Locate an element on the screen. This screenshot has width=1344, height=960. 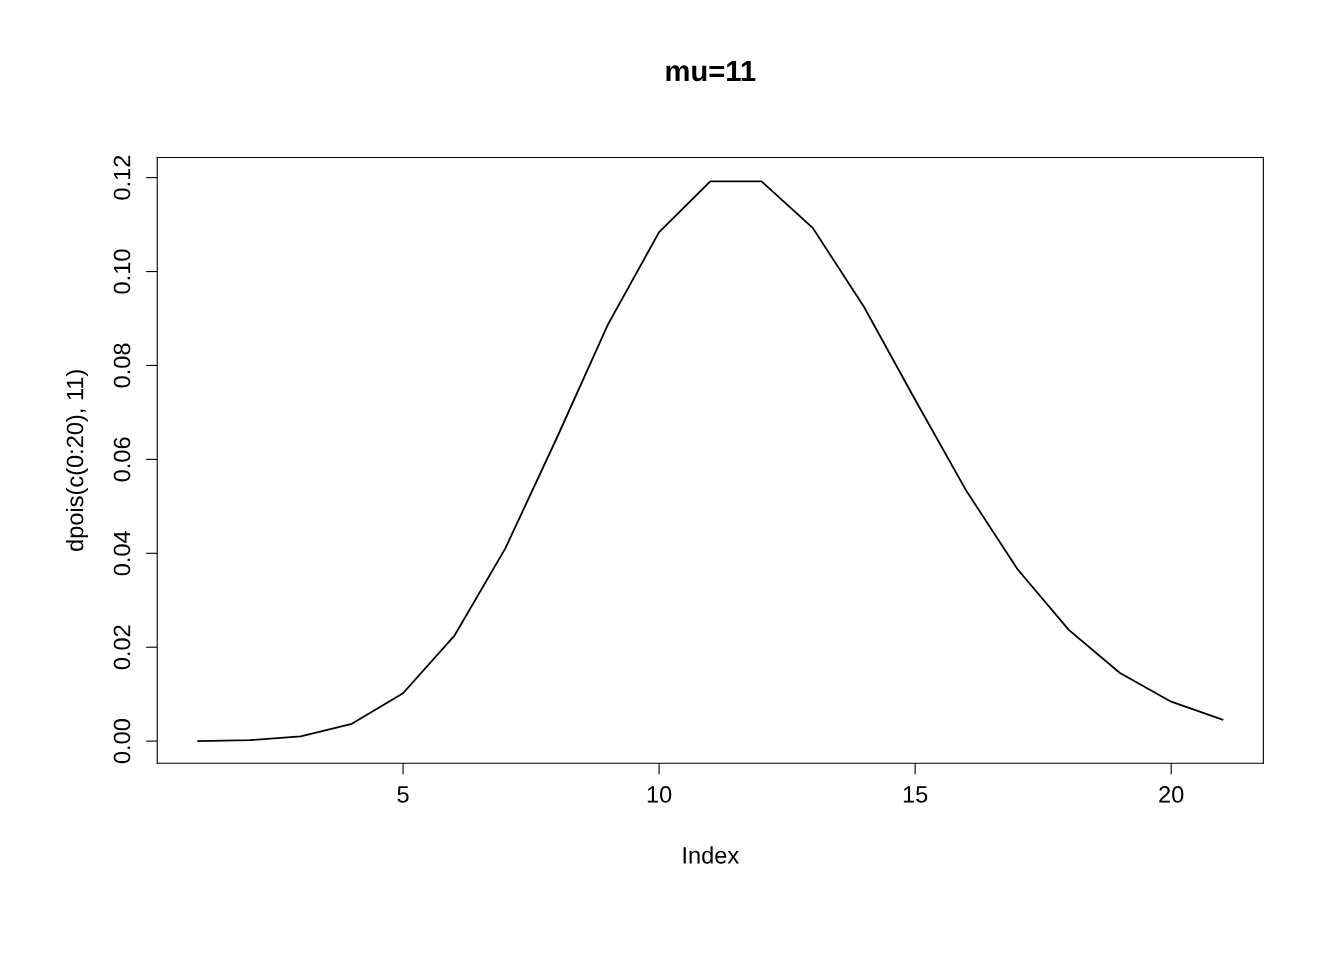
x-axis-title: Index is located at coordinates (711, 855).